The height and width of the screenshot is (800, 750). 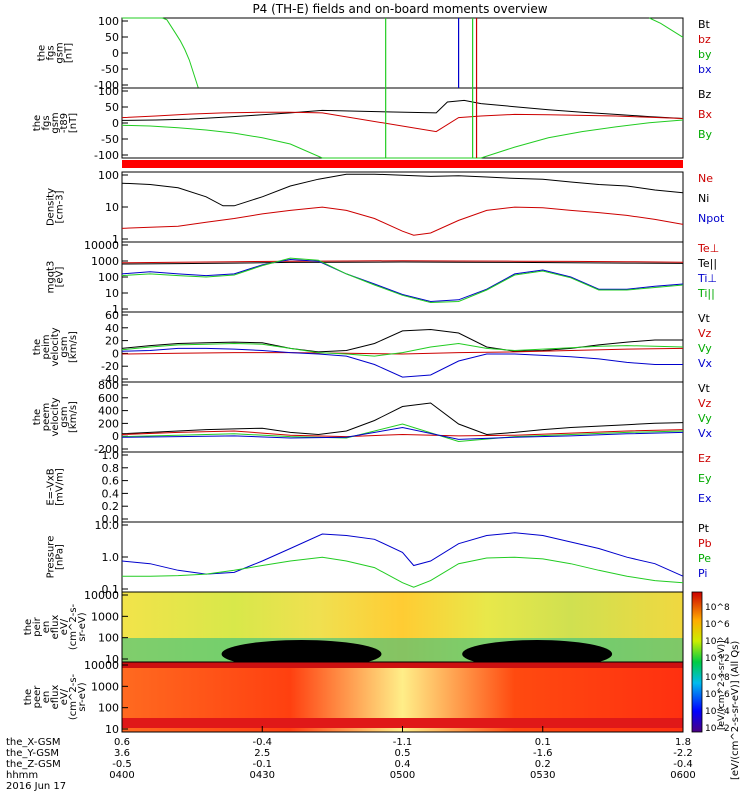 I want to click on colorbar-label: [eV/(cm^2-s-sr-eV)] (All Qs), so click(x=735, y=710).